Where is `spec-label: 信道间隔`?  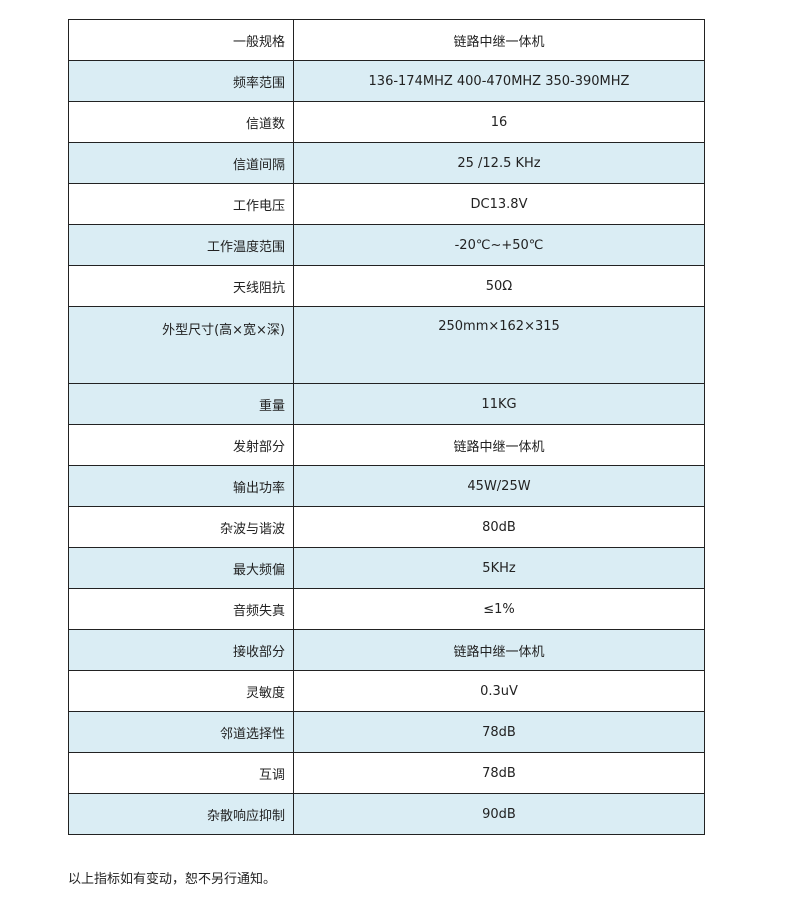 spec-label: 信道间隔 is located at coordinates (181, 163).